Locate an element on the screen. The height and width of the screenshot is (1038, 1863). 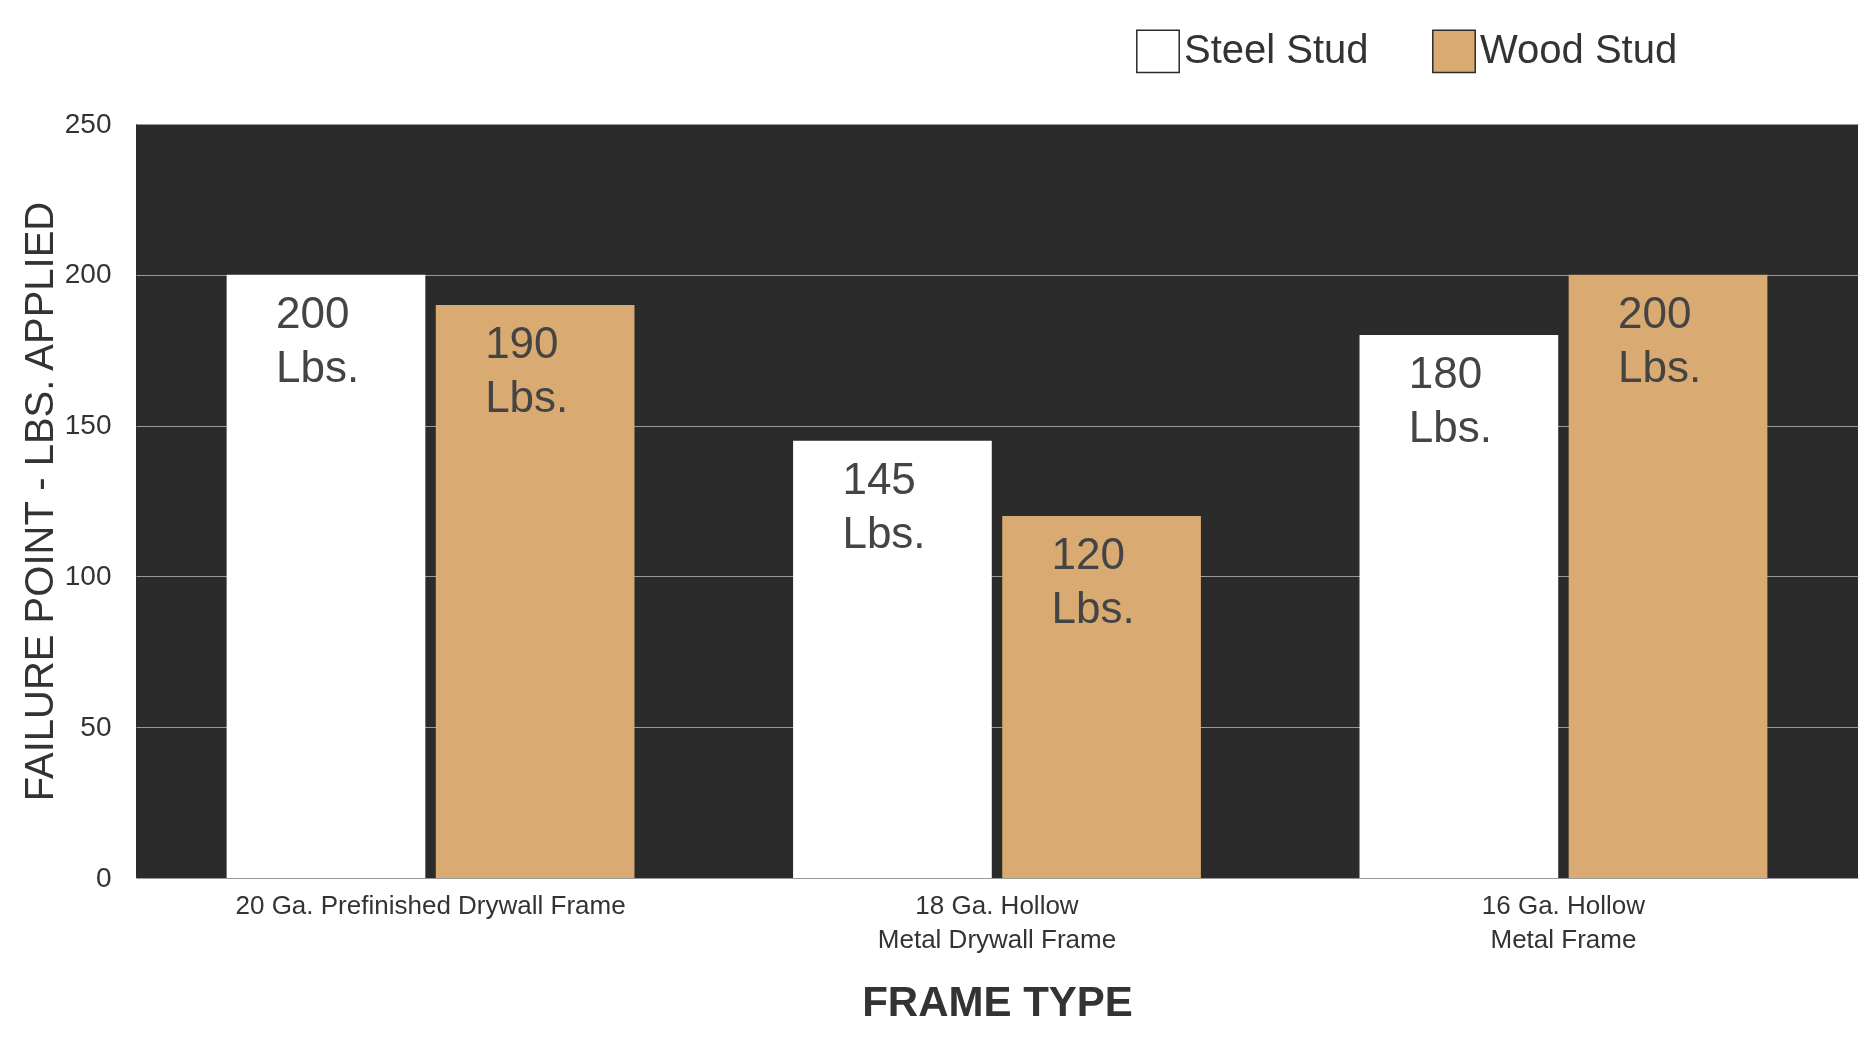
legend-label: Wood Stud is located at coordinates (1579, 49).